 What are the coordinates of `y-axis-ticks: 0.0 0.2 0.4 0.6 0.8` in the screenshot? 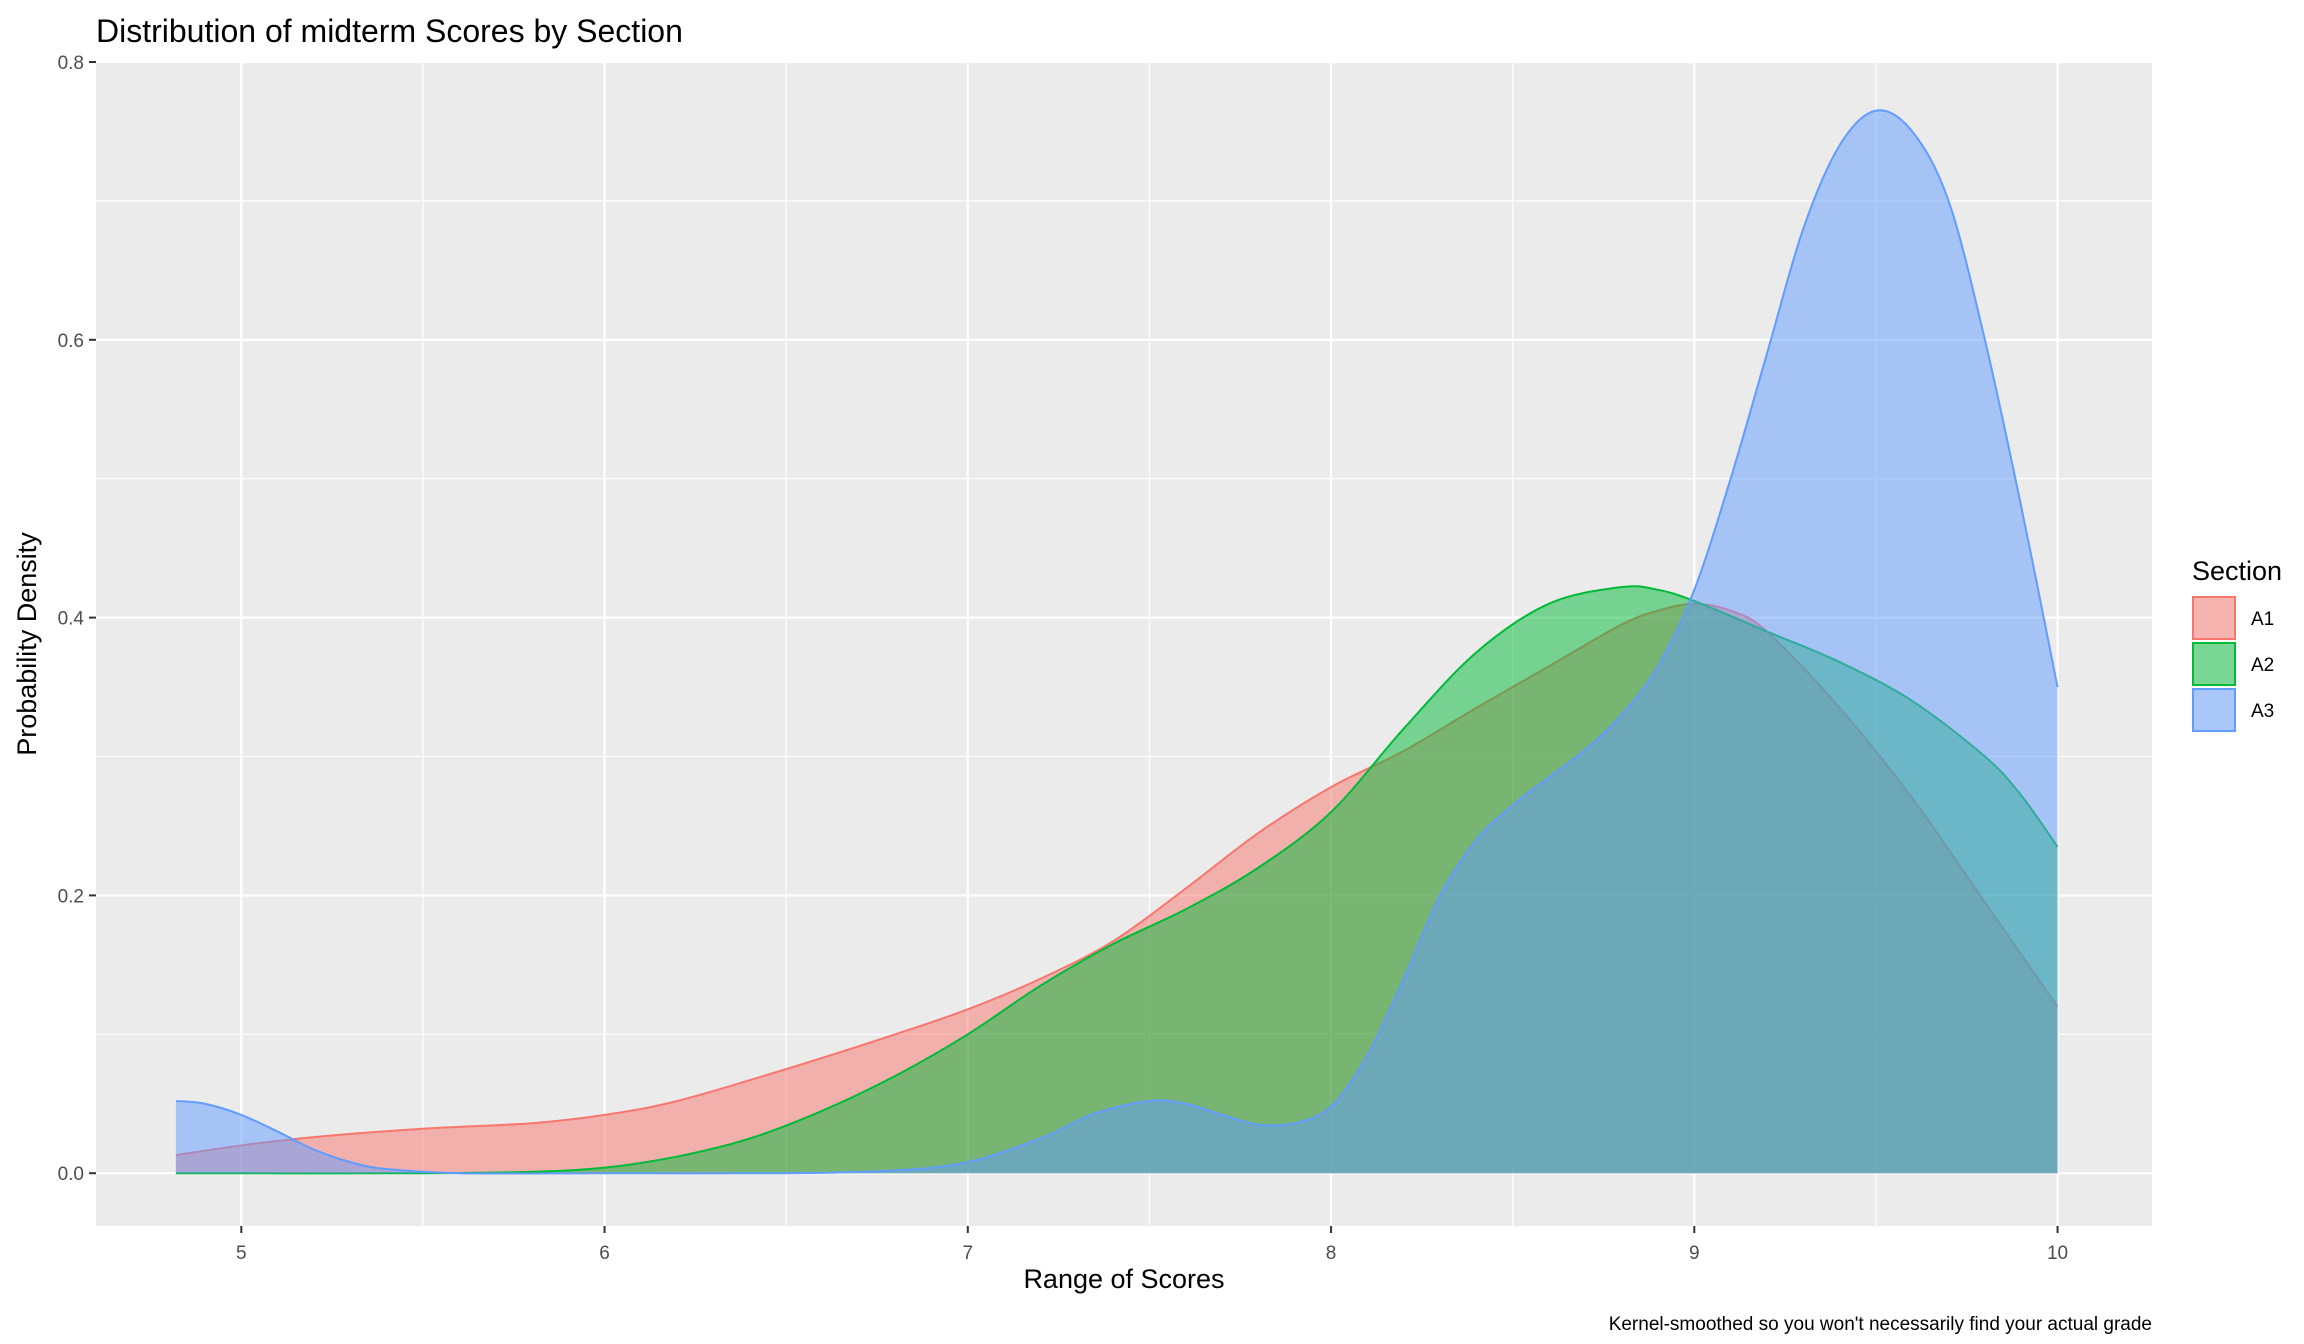 It's located at (77, 619).